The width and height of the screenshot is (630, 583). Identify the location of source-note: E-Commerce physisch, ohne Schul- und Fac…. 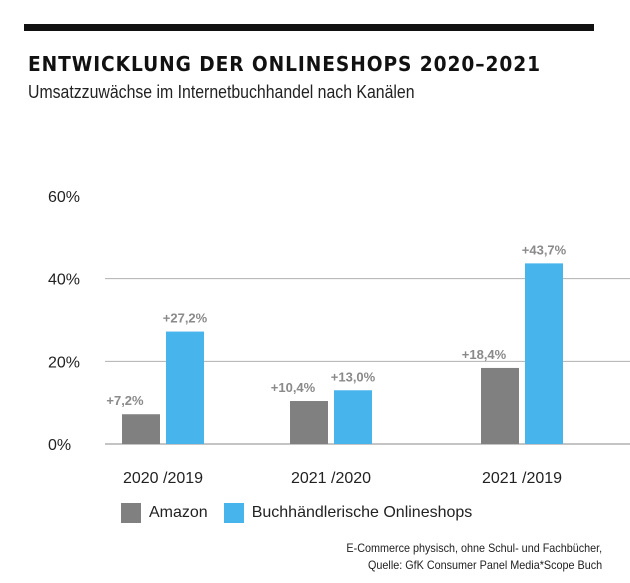
(474, 557).